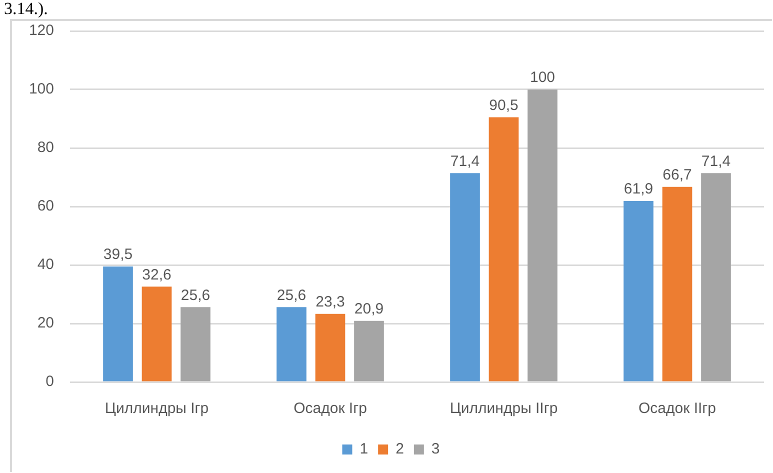 The image size is (773, 473). Describe the element at coordinates (677, 409) in the screenshot. I see `x-tick-label: Осадок IIгр` at that location.